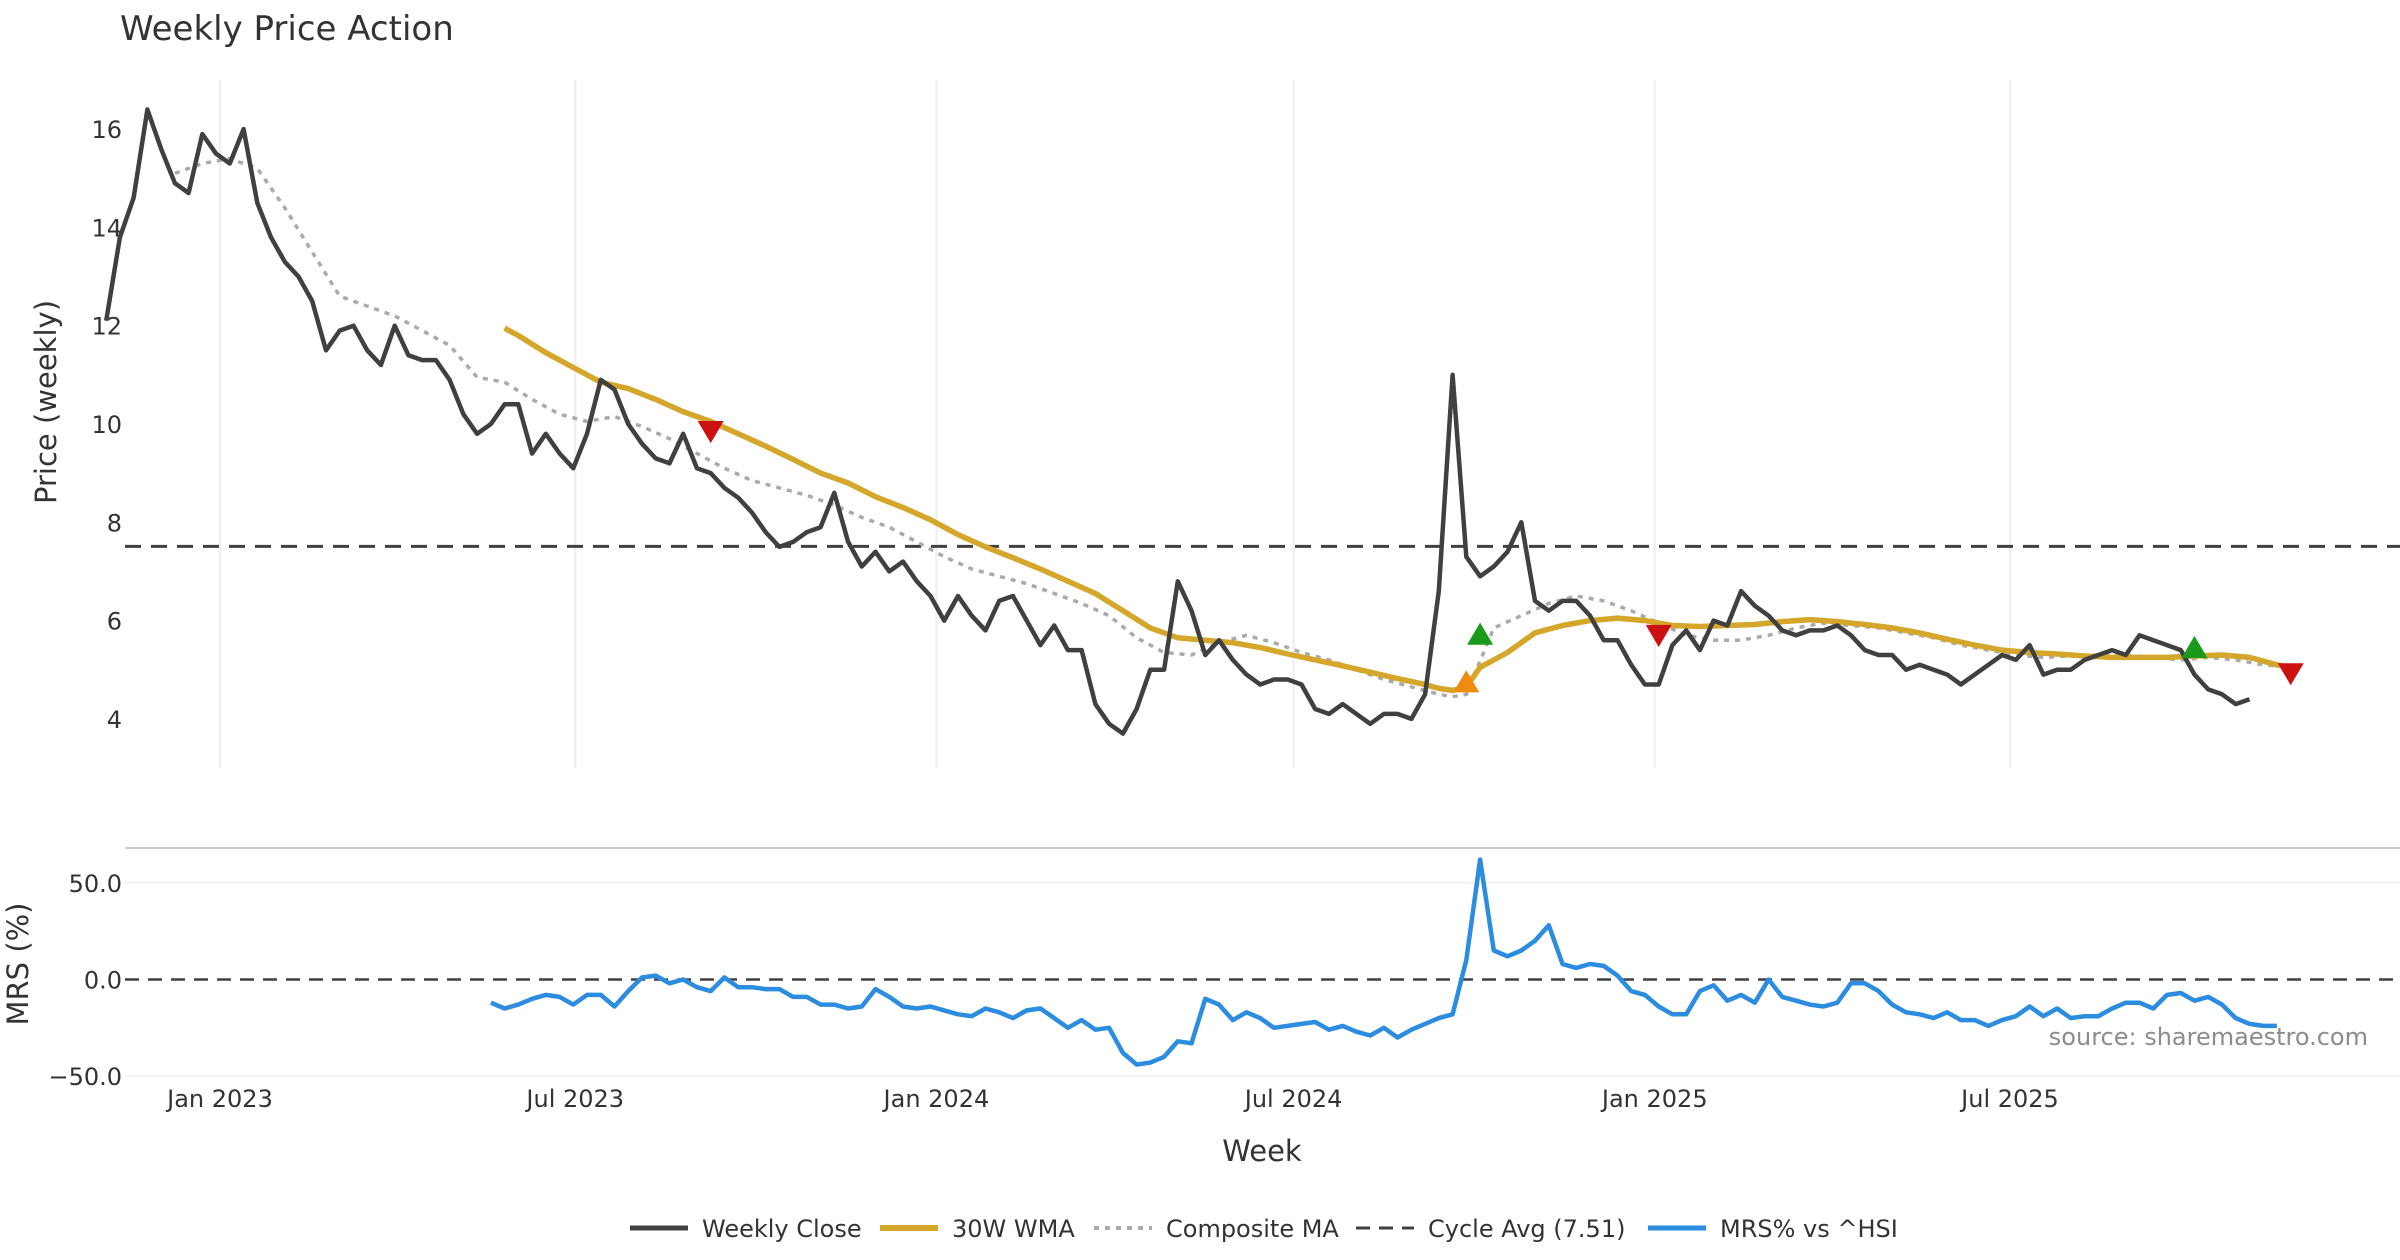  What do you see at coordinates (106, 228) in the screenshot?
I see `price-y-tick-label: 14` at bounding box center [106, 228].